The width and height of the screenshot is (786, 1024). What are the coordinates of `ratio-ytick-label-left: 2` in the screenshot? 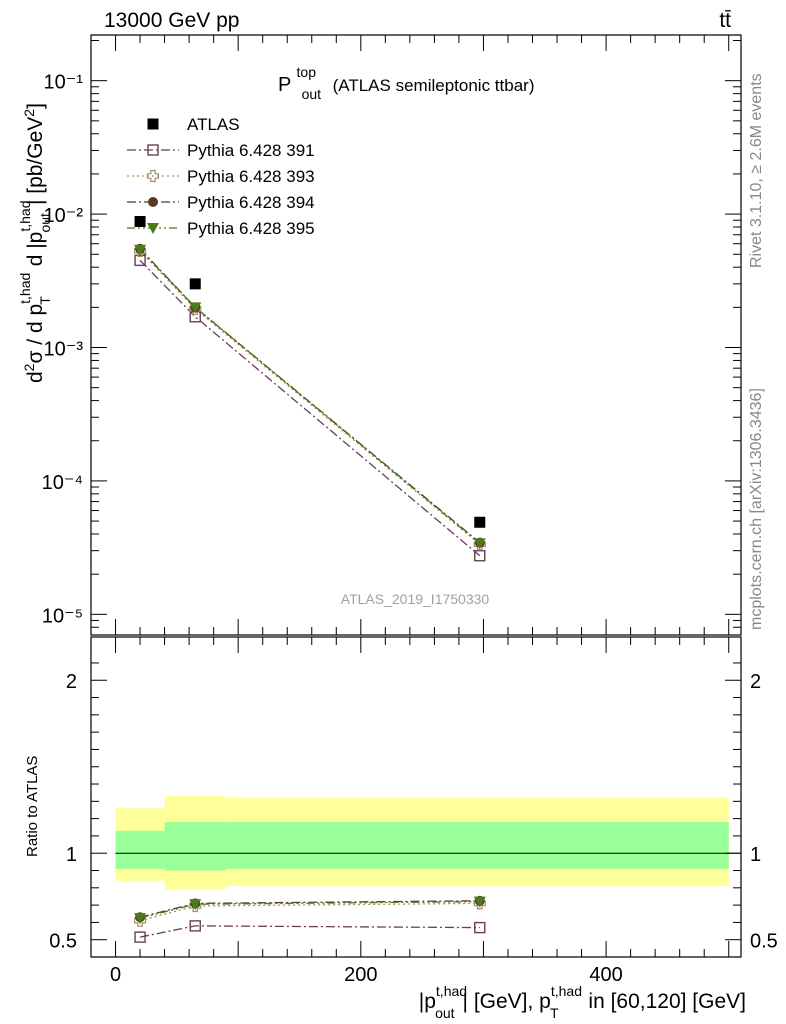 It's located at (71, 682).